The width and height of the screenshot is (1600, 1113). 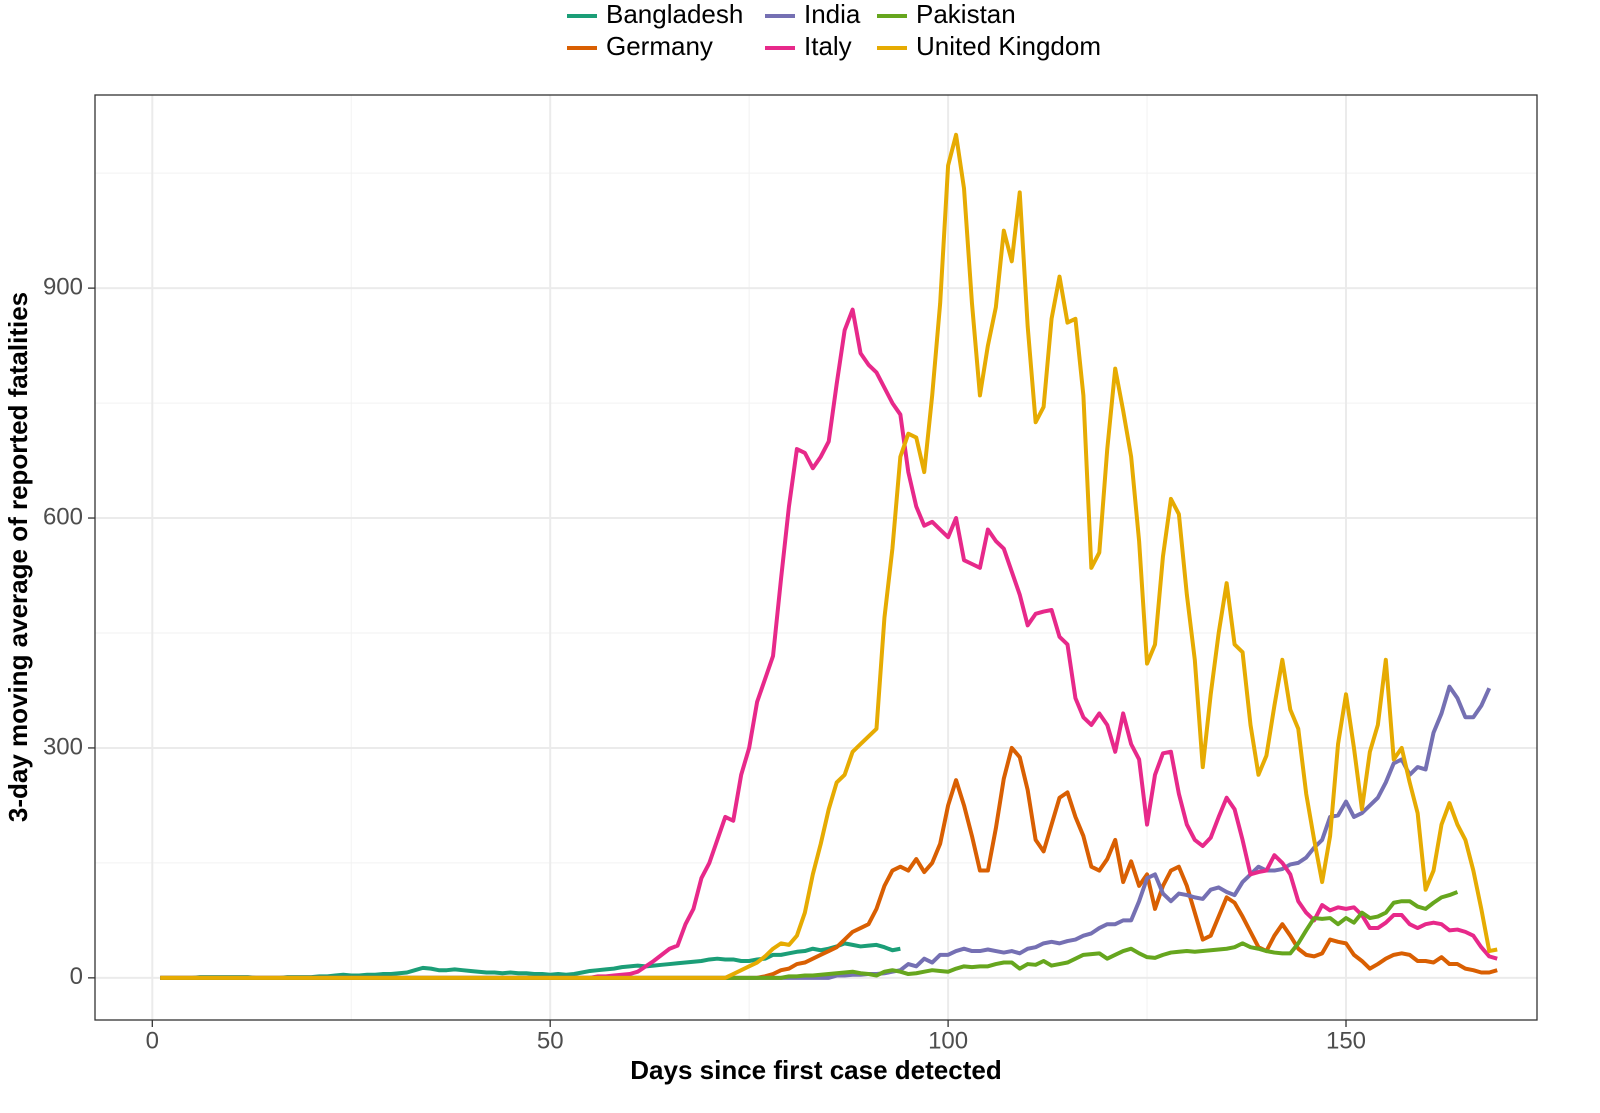 What do you see at coordinates (674, 14) in the screenshot?
I see `legend-label: Bangladesh` at bounding box center [674, 14].